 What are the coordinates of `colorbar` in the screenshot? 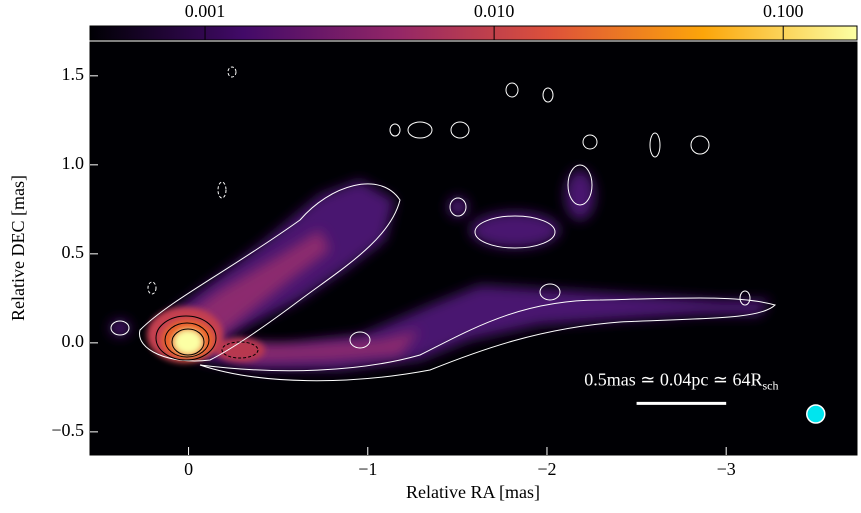 It's located at (473, 33).